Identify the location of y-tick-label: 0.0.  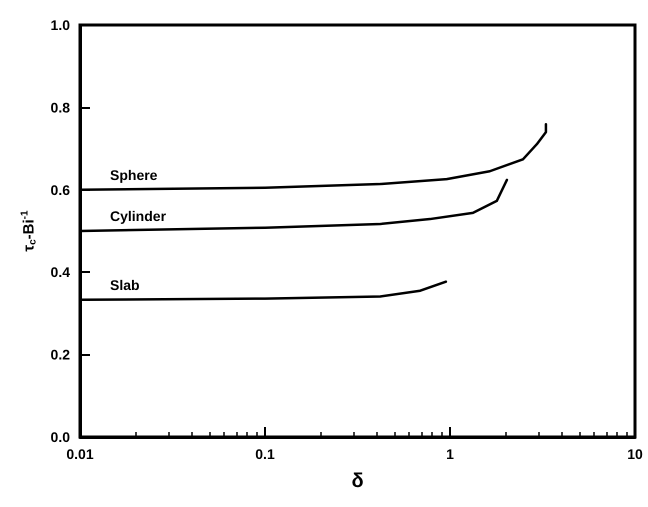
(60, 437).